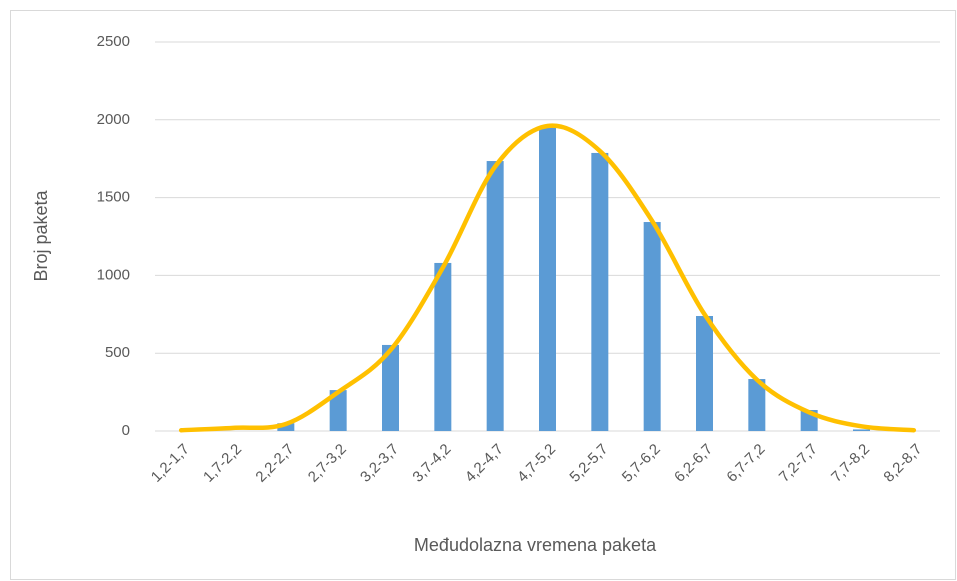 This screenshot has height=581, width=957. Describe the element at coordinates (126, 430) in the screenshot. I see `y-tick-label: 0` at that location.